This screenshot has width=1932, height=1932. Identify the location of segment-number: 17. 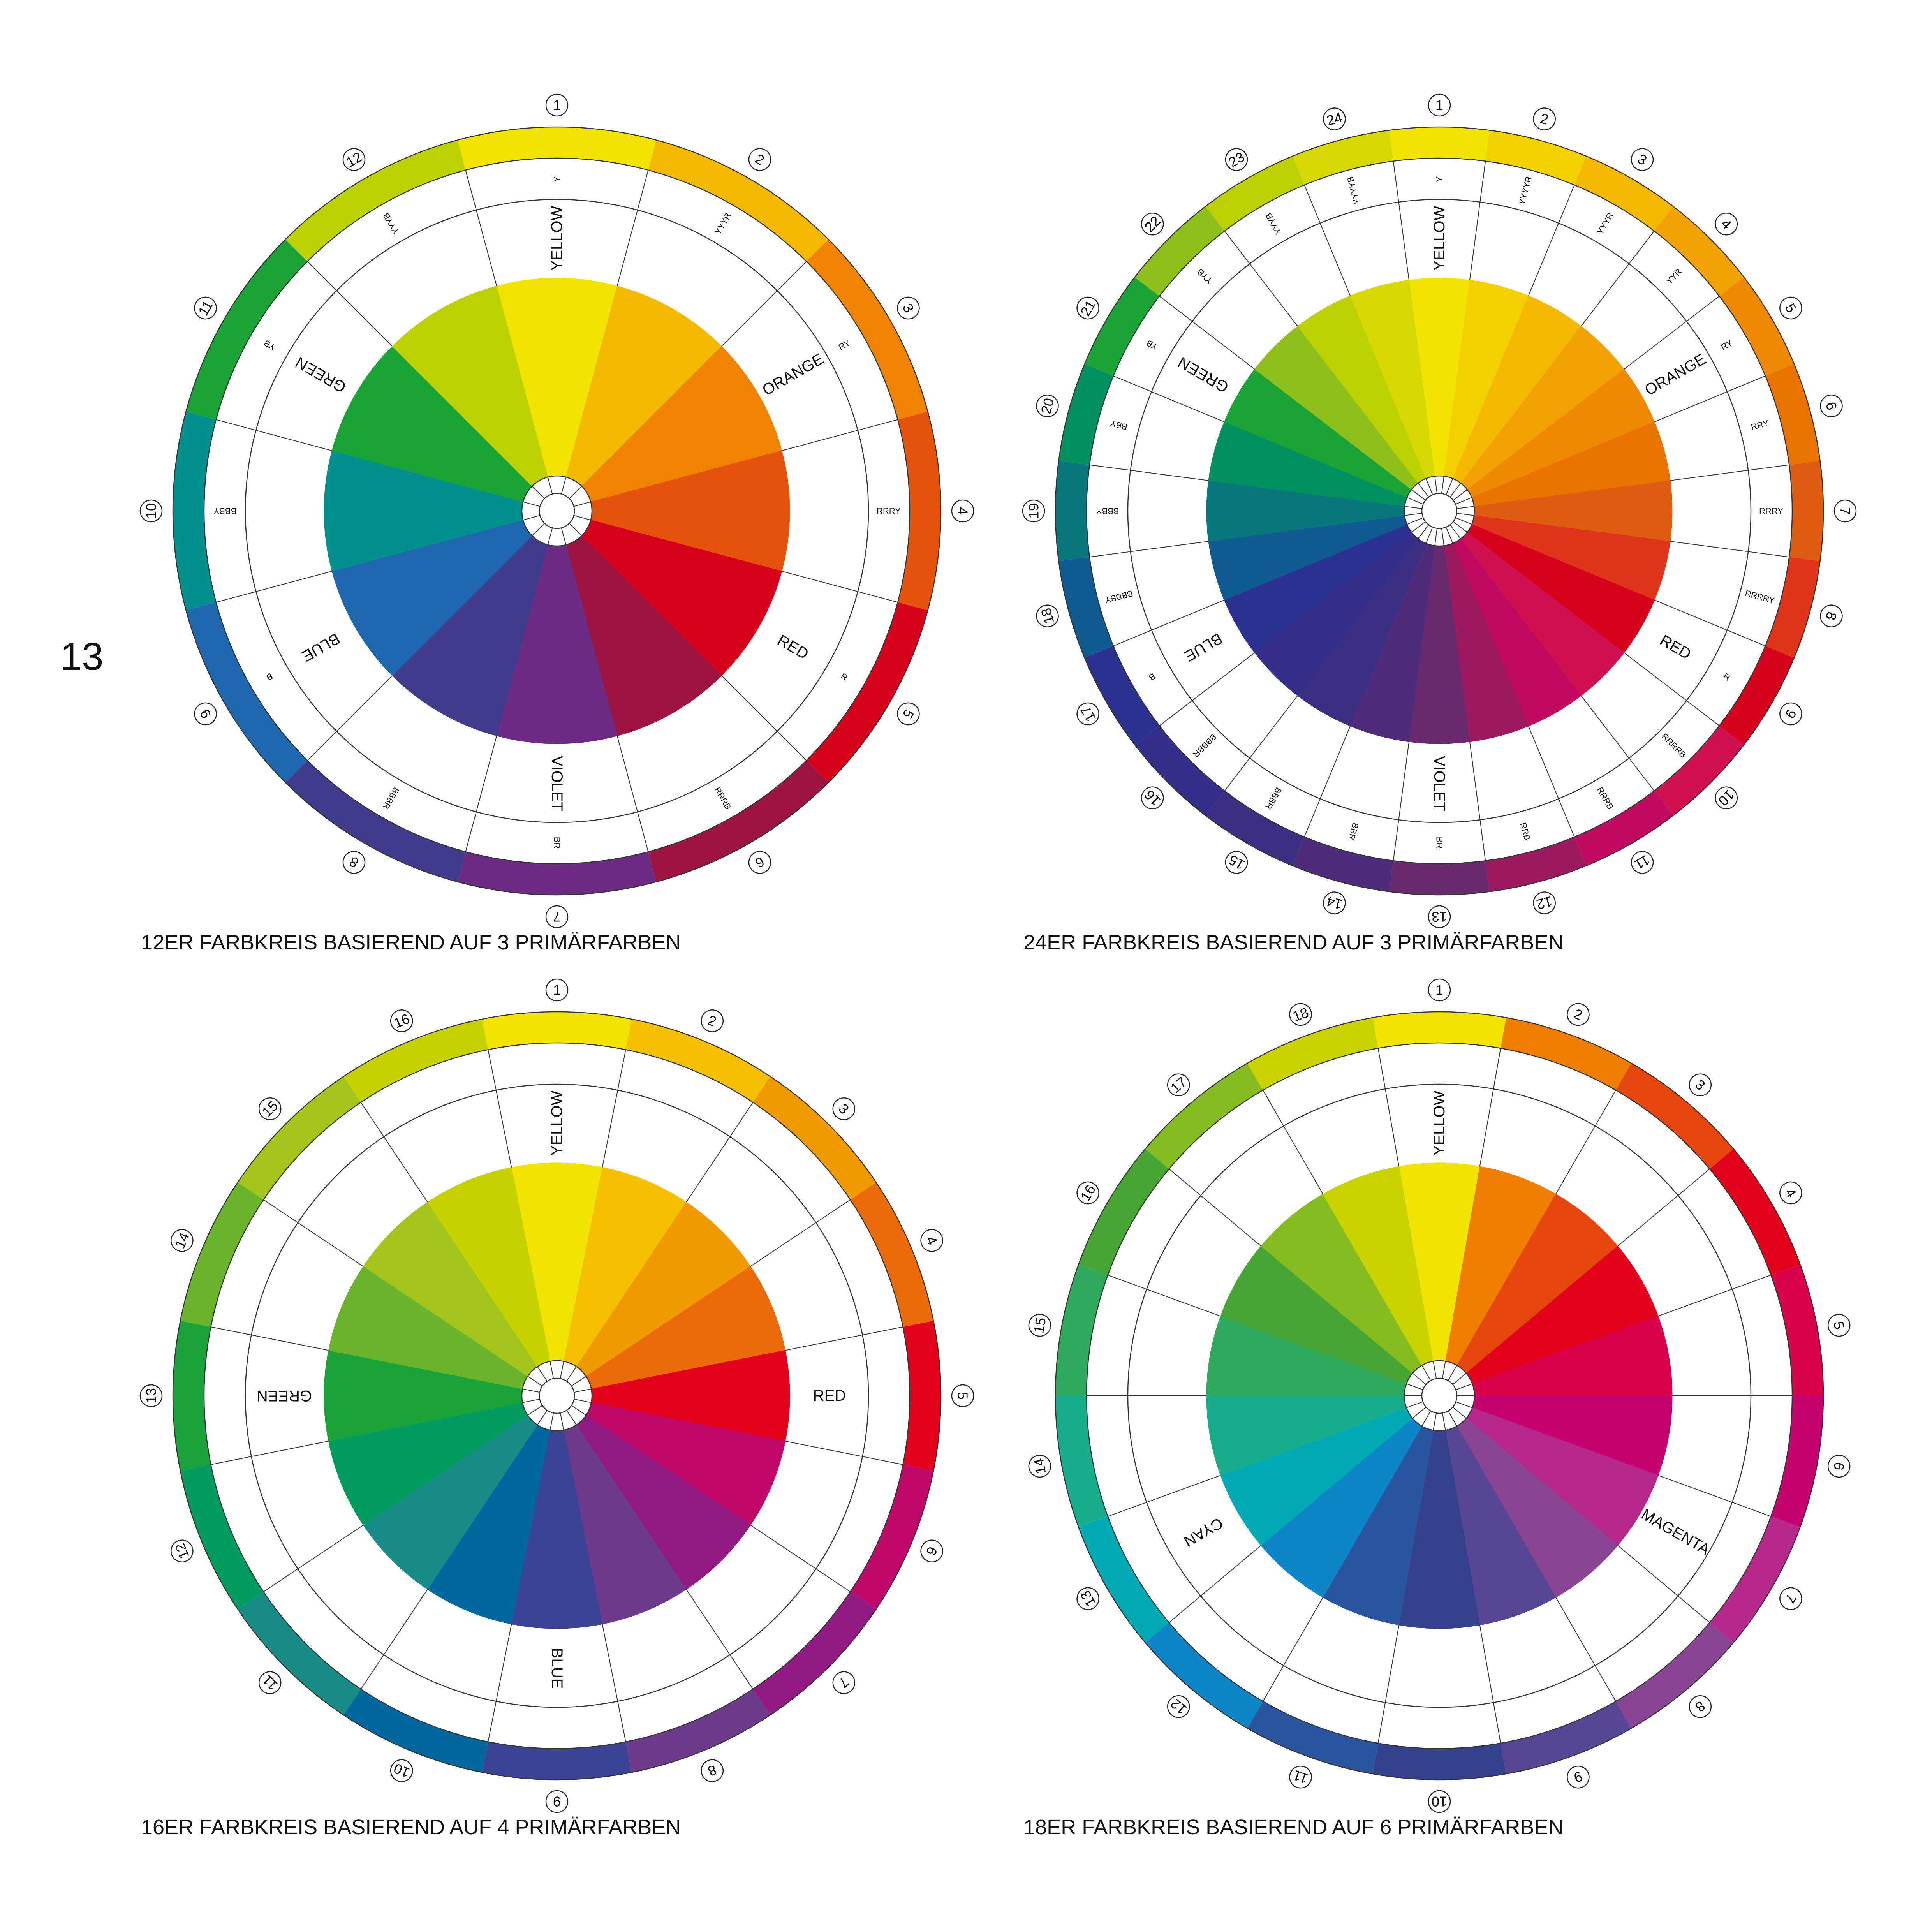
(1178, 1085).